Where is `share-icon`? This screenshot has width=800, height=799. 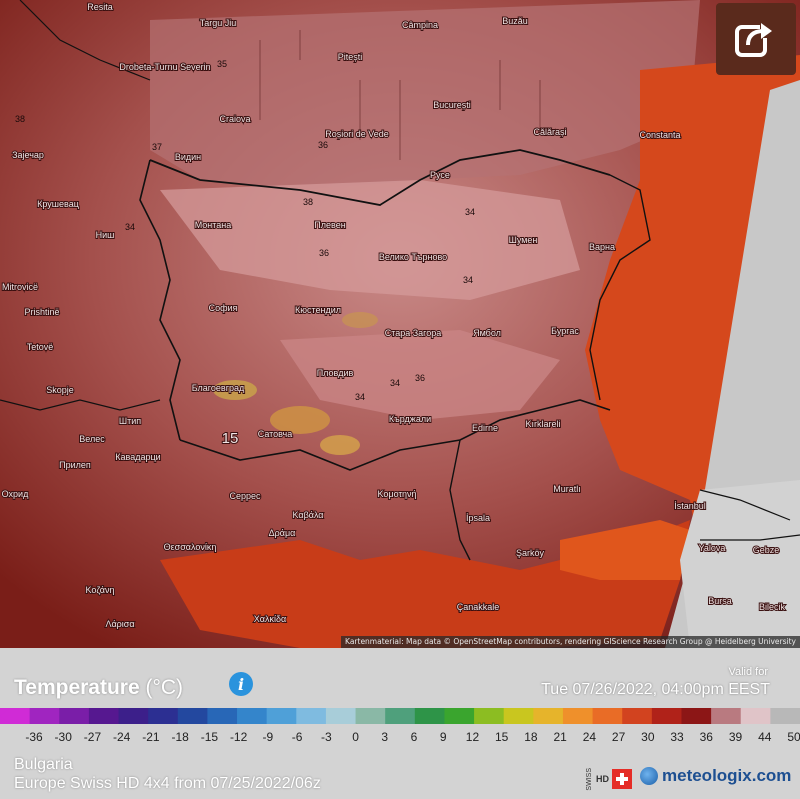
share-icon is located at coordinates (755, 39).